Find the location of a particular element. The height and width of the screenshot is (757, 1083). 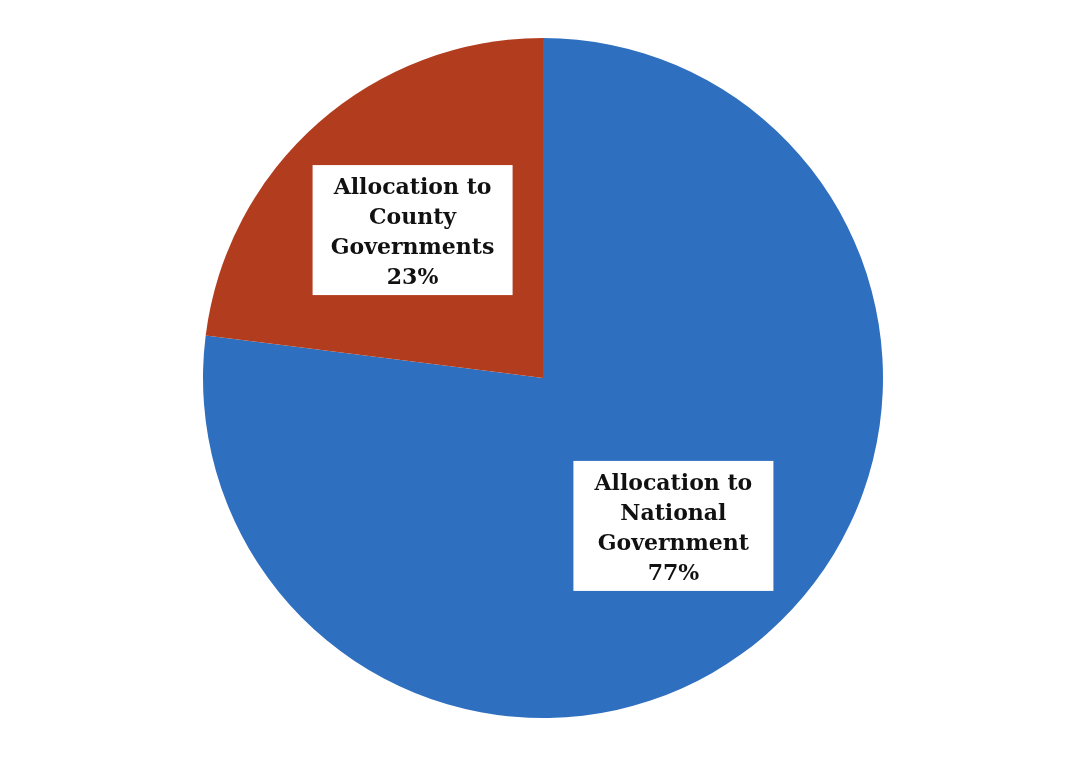

slice-label: Allocation to County Governments is located at coordinates (412, 216).